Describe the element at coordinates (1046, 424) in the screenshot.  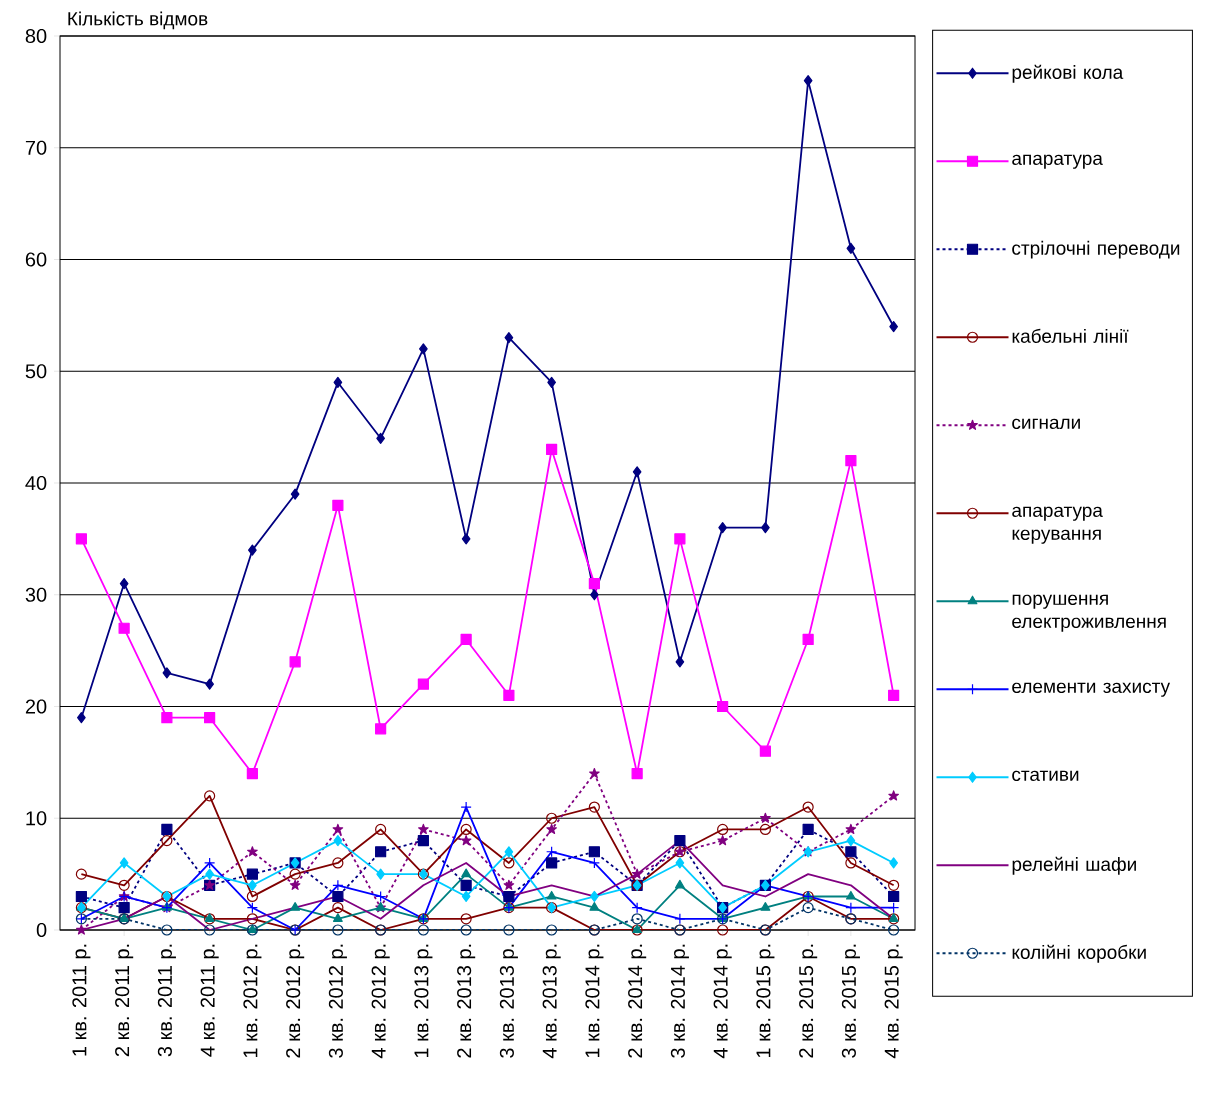
I see `legend-label: сигнали` at that location.